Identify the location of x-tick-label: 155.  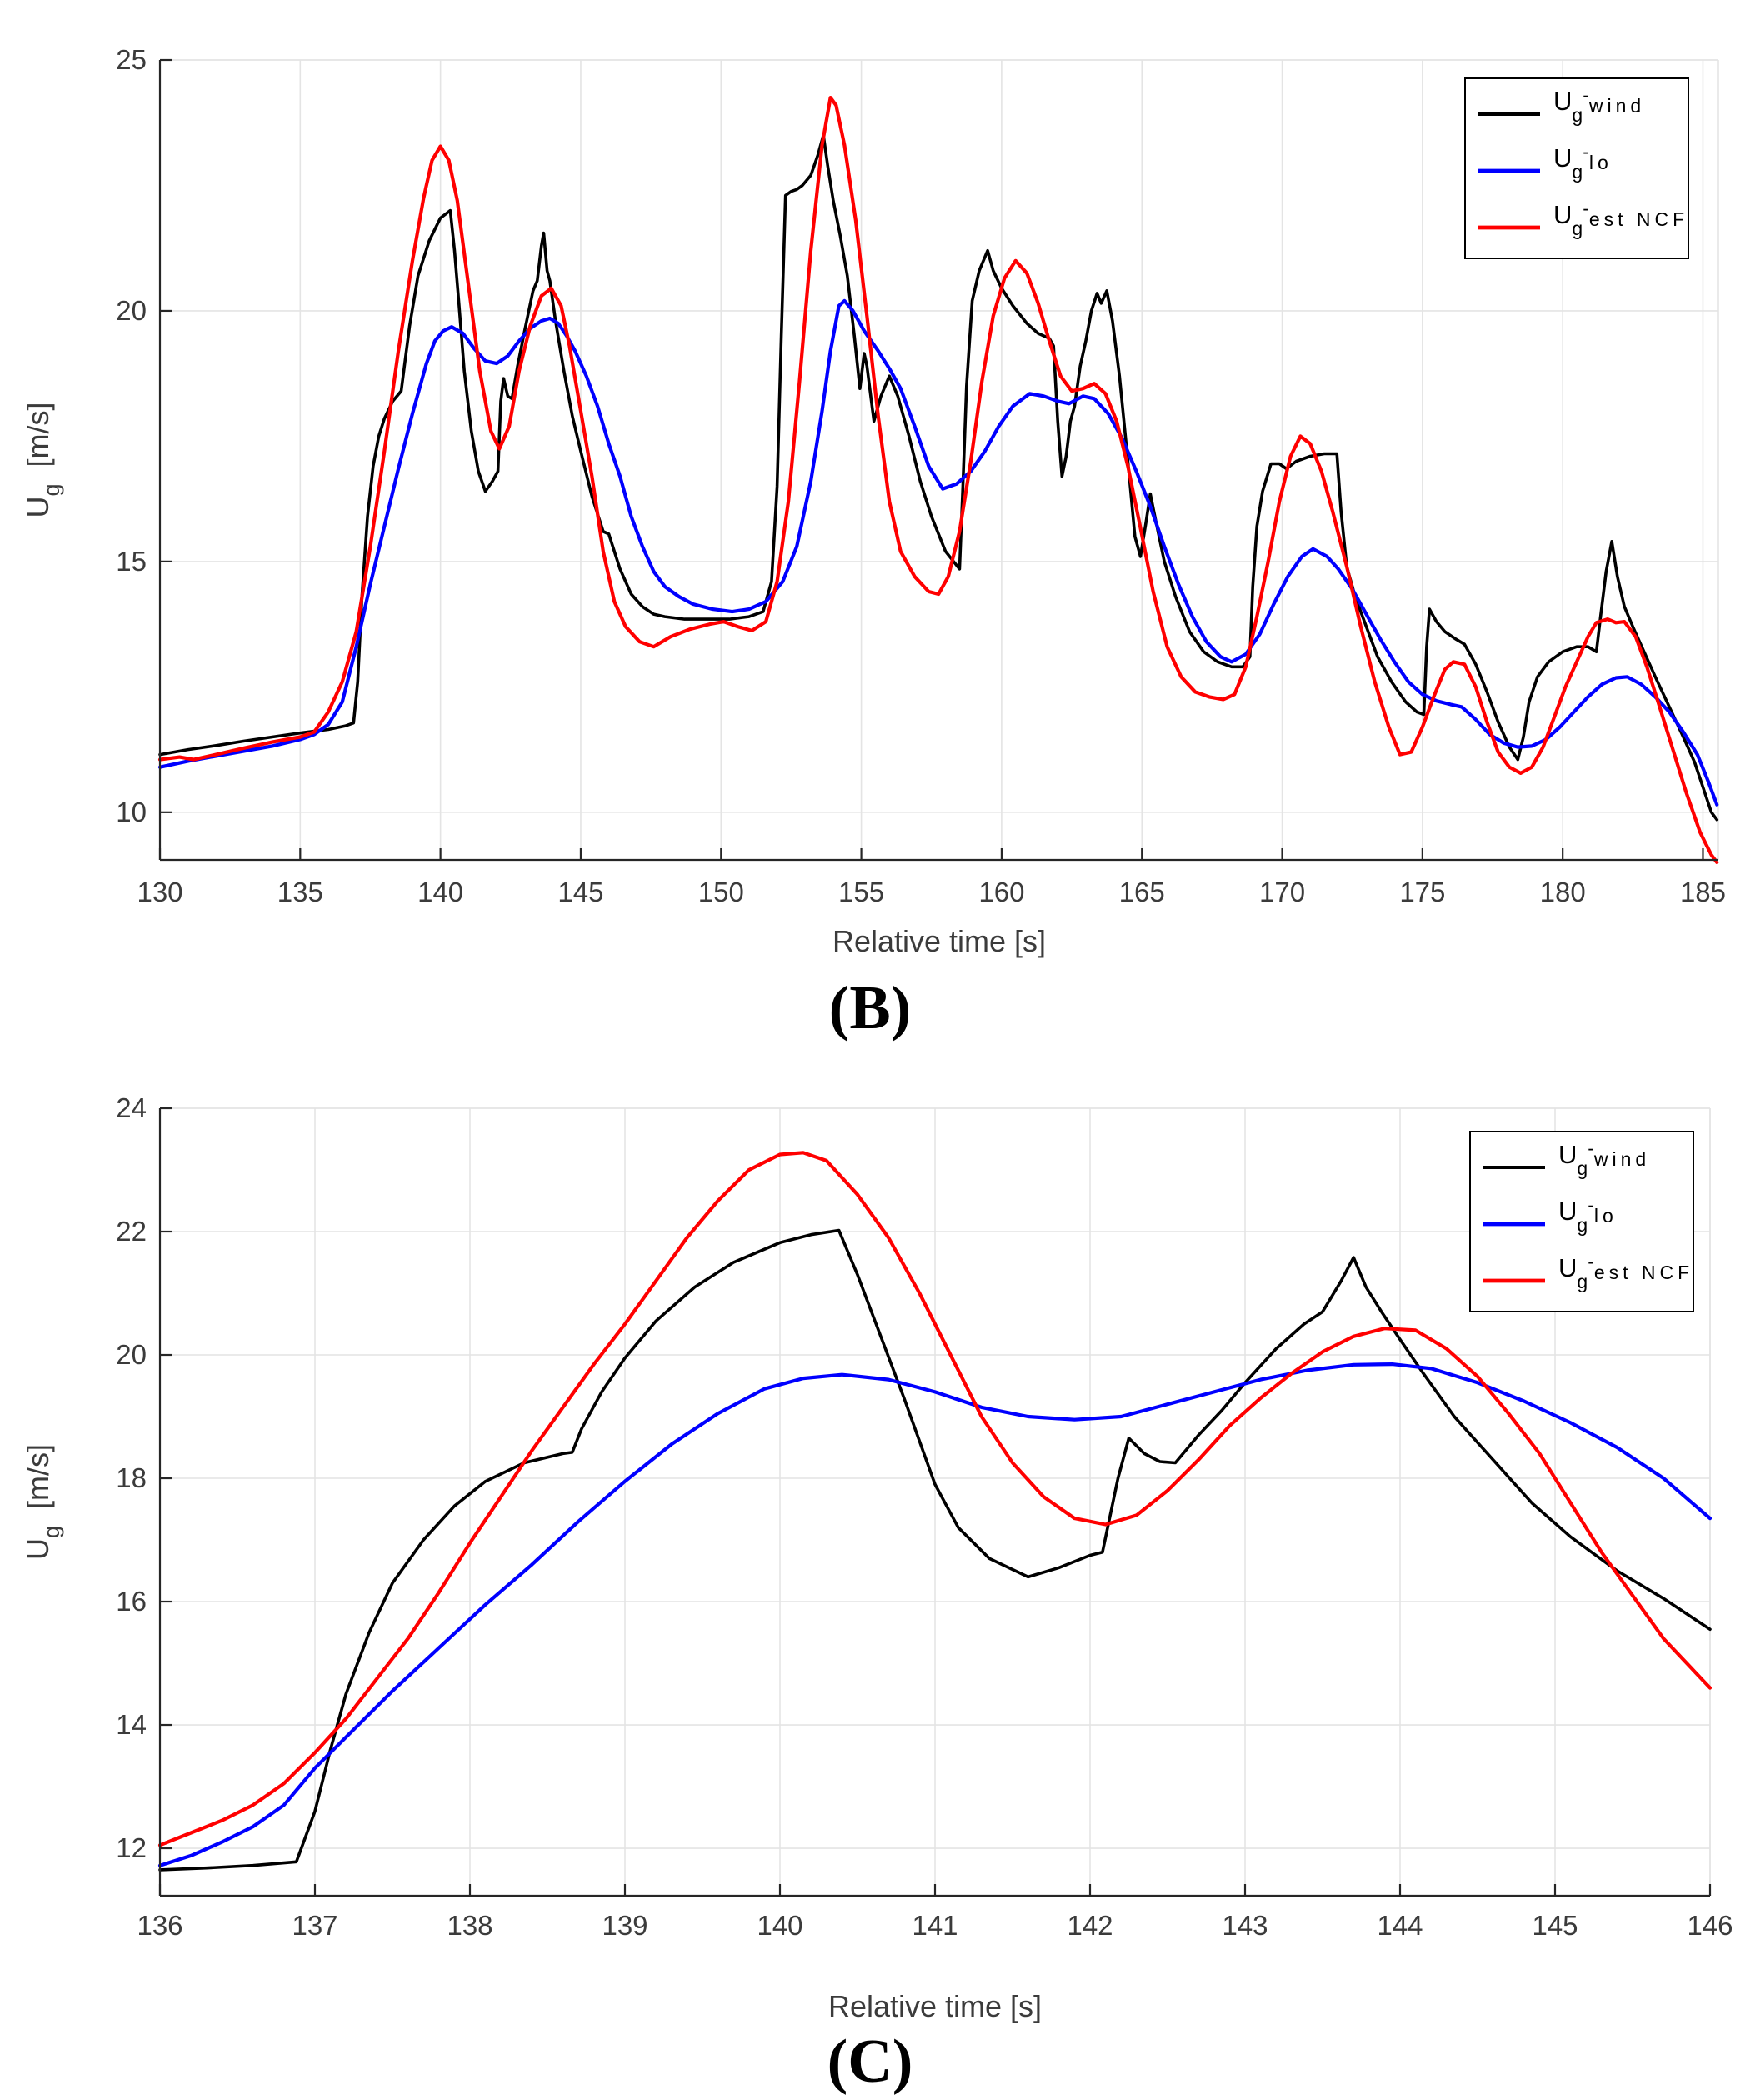
(861, 892).